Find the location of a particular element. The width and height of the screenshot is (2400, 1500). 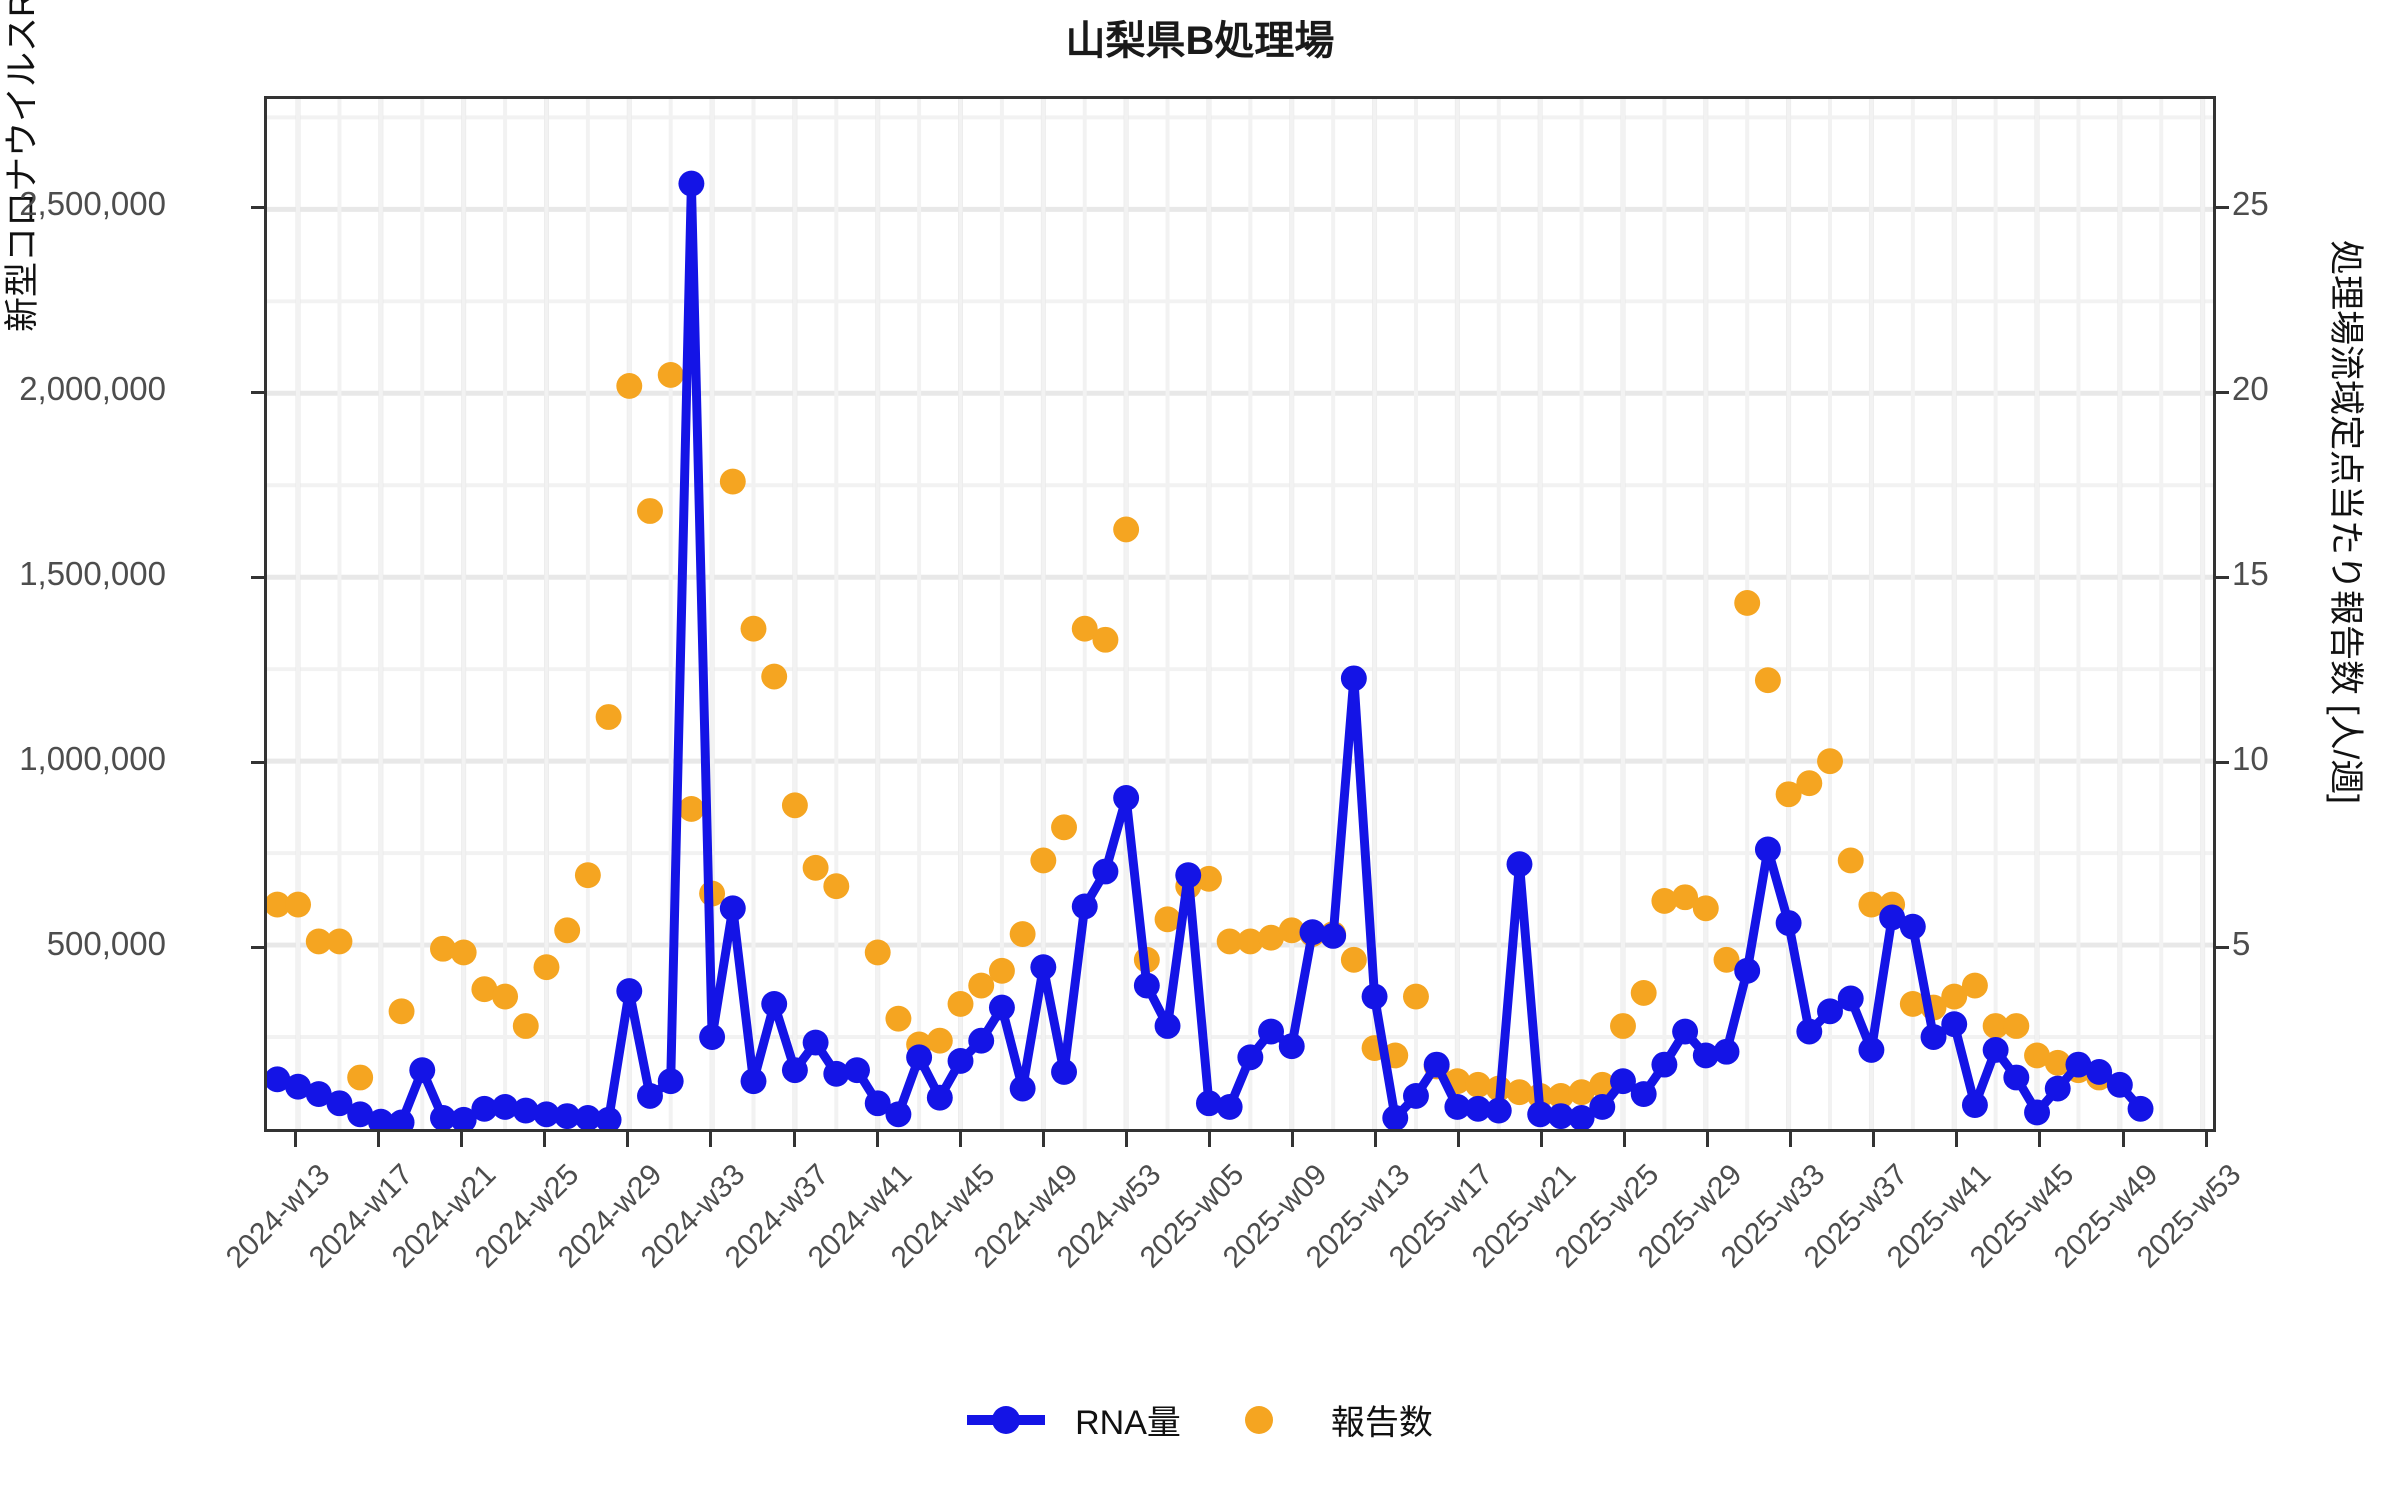

y-axis-right-tick-label: 20 is located at coordinates (2250, 388).